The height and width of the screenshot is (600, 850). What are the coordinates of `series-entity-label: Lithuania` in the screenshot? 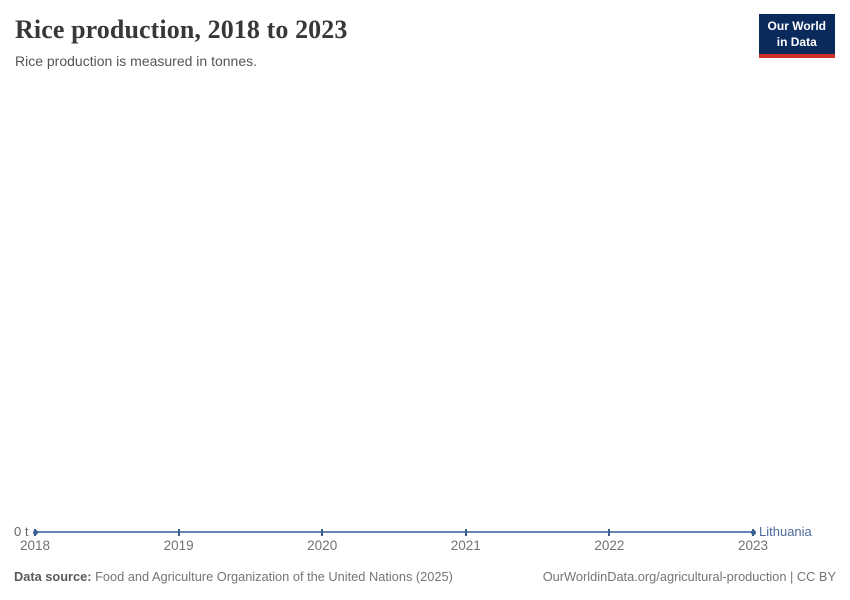 It's located at (785, 531).